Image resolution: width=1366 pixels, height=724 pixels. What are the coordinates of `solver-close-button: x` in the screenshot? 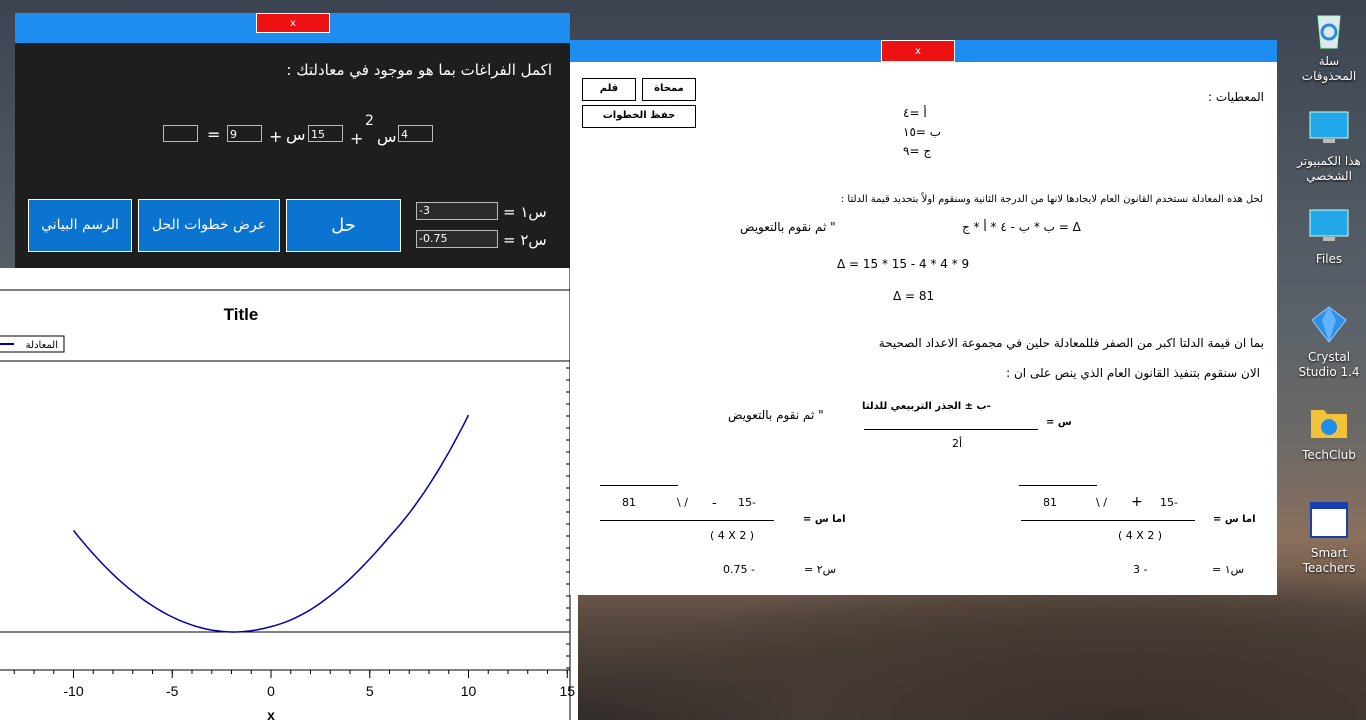 It's located at (293, 23).